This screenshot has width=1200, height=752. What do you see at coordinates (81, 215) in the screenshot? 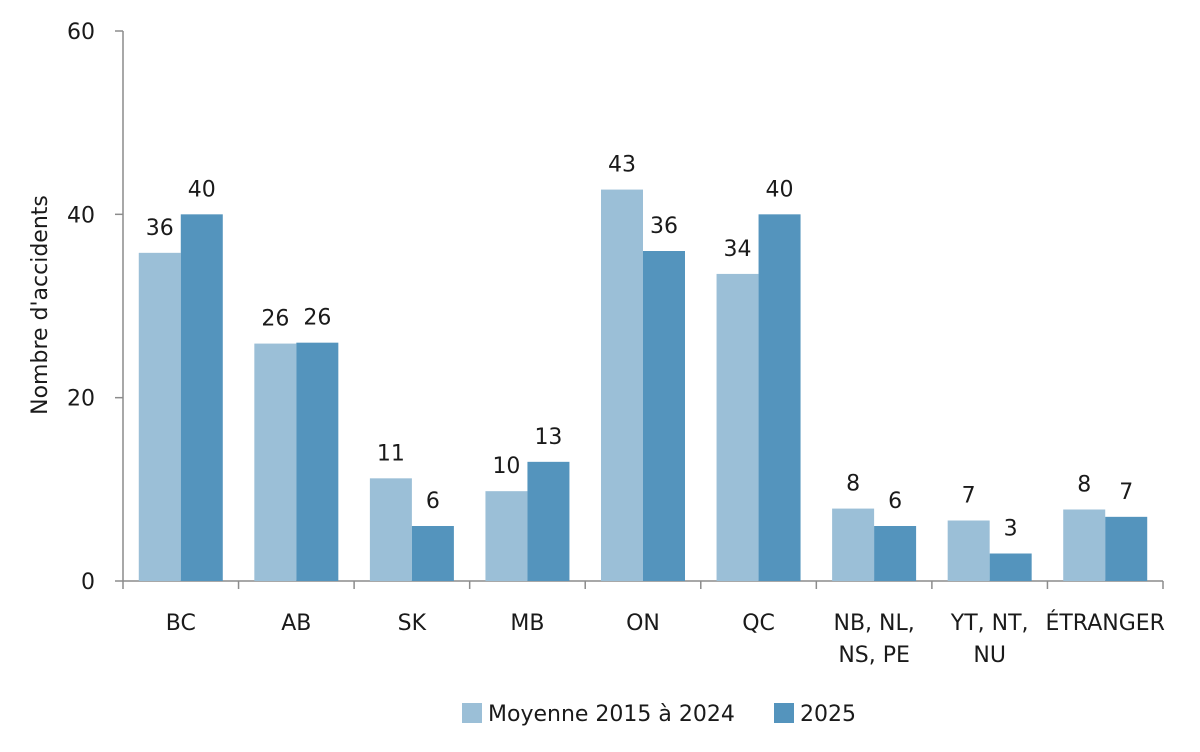
I see `y-tick-label: 40` at bounding box center [81, 215].